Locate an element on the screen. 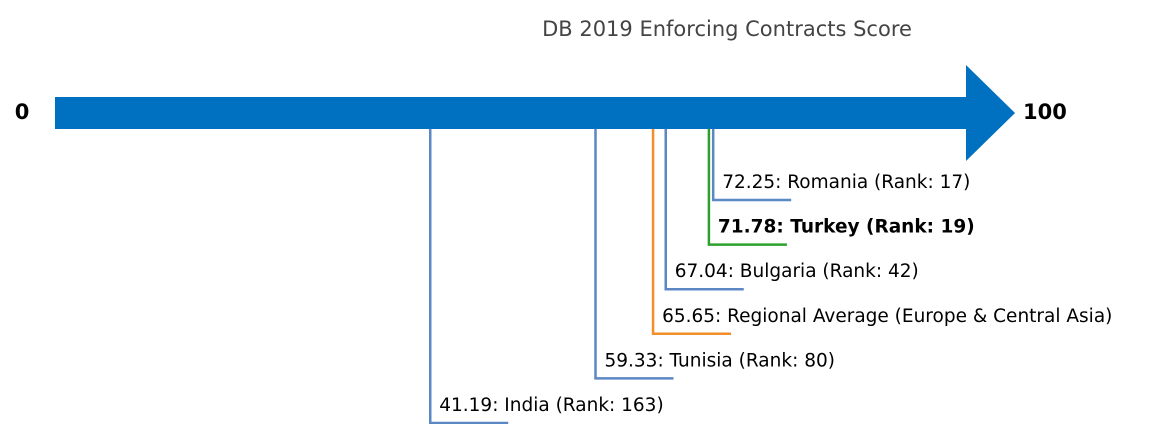 This screenshot has height=424, width=1169. marker-label: 71.78: Turkey (Rank: 19) is located at coordinates (846, 227).